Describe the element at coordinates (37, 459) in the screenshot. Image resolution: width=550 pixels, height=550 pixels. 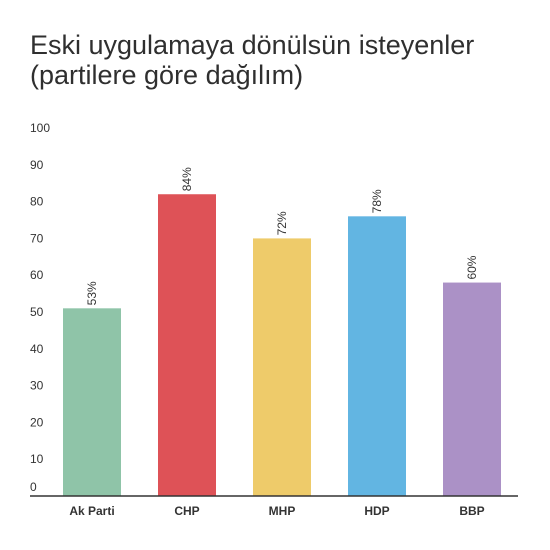
I see `y-tick-label: 10` at that location.